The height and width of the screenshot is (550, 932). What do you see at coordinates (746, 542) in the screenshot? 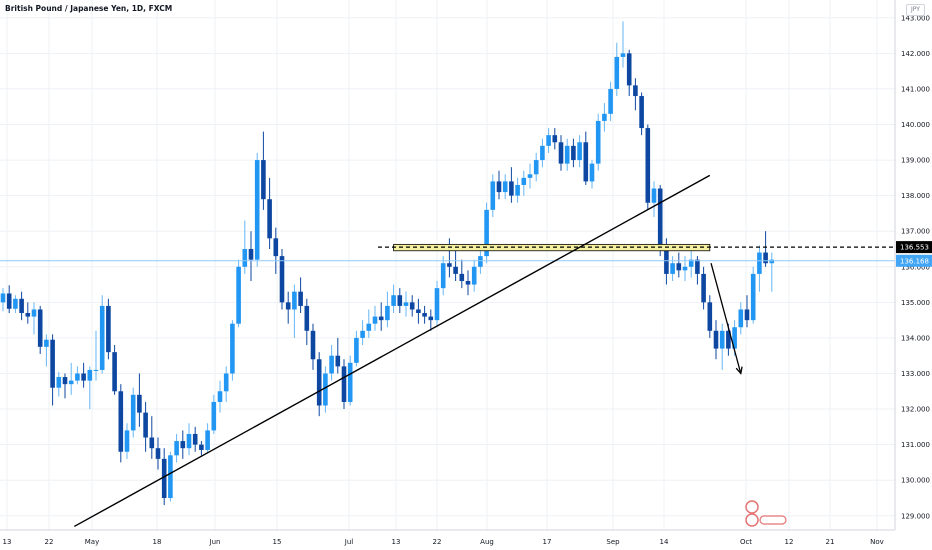
I see `time-tick-label: Oct` at bounding box center [746, 542].